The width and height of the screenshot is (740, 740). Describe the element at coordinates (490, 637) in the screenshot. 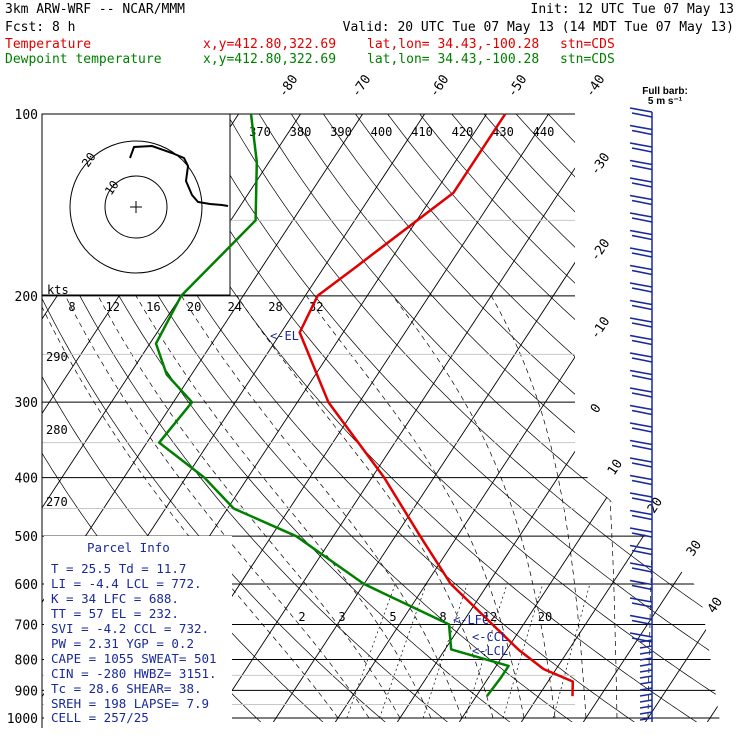

I see `ccl-marker: <-CCL` at that location.